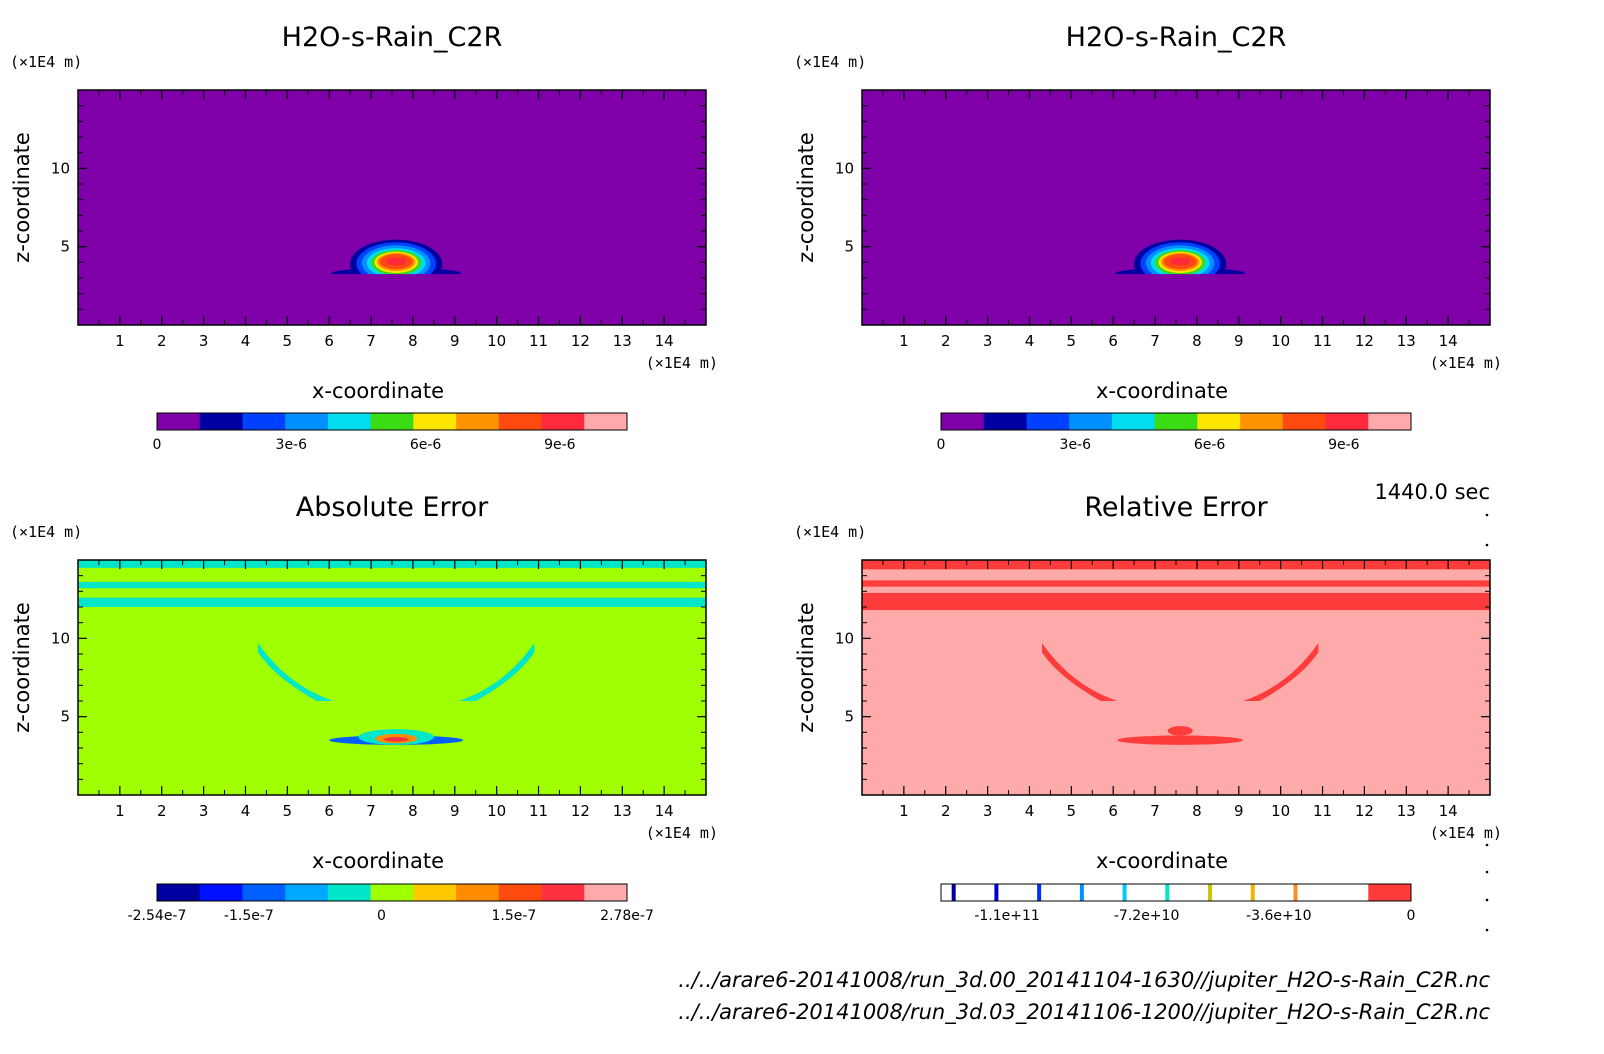  What do you see at coordinates (392, 37) in the screenshot?
I see `chart-title: H2O-s-Rain_C2R` at bounding box center [392, 37].